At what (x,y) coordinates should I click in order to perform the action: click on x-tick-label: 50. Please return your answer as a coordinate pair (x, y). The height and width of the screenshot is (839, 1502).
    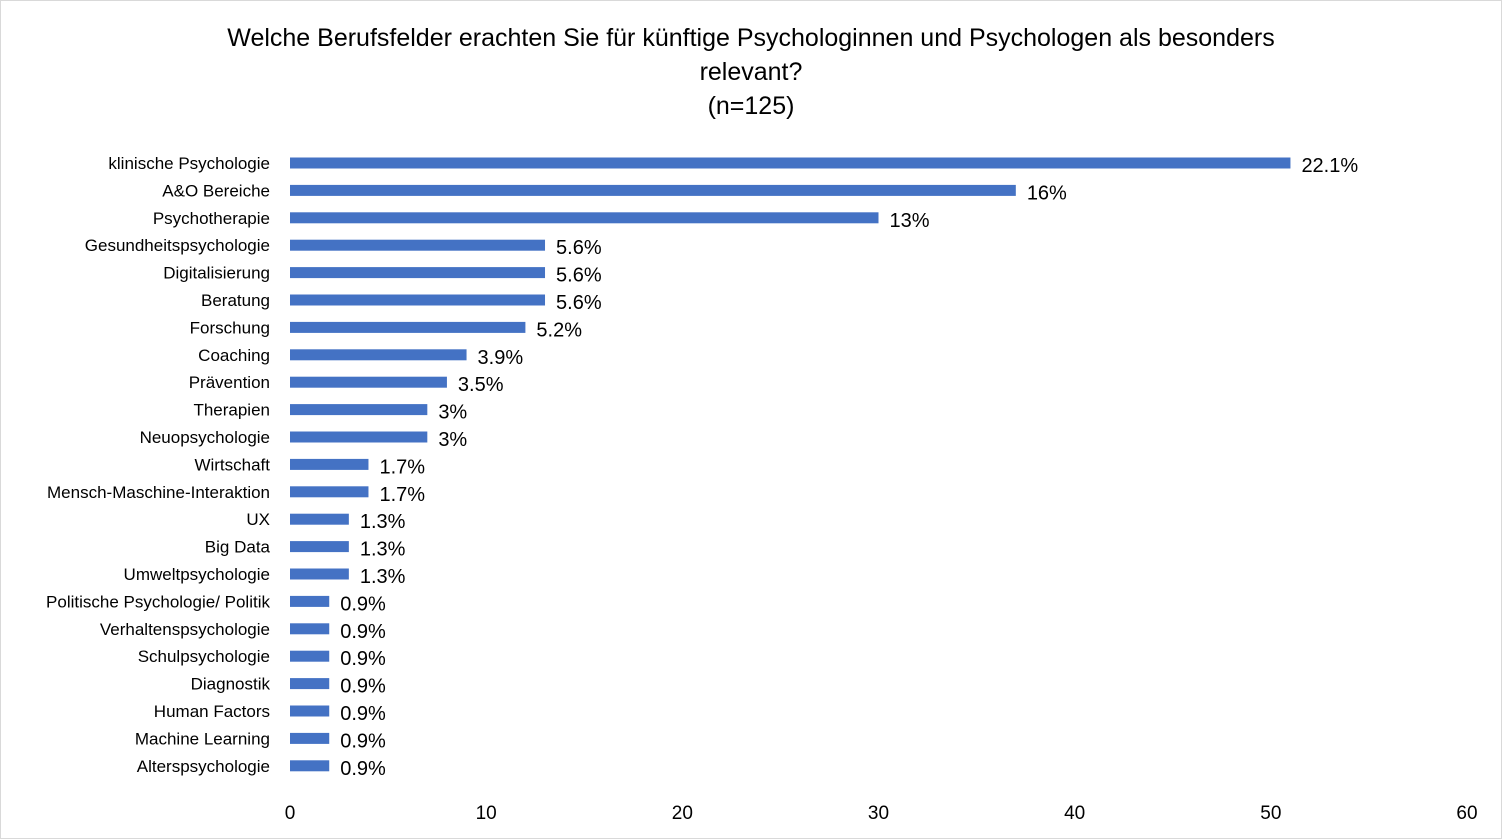
    Looking at the image, I should click on (1270, 813).